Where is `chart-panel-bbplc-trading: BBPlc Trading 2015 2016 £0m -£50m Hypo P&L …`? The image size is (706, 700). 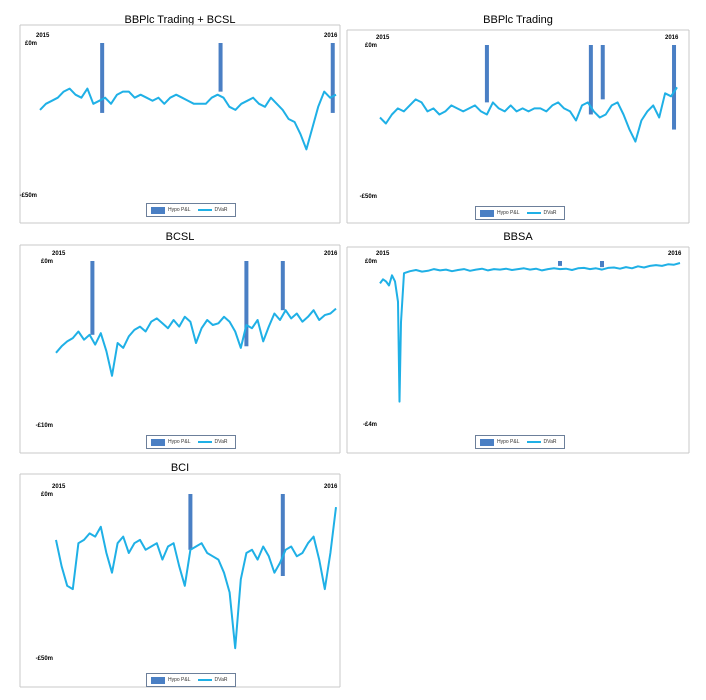 chart-panel-bbplc-trading: BBPlc Trading 2015 2016 £0m -£50m Hypo P&L … is located at coordinates (518, 117).